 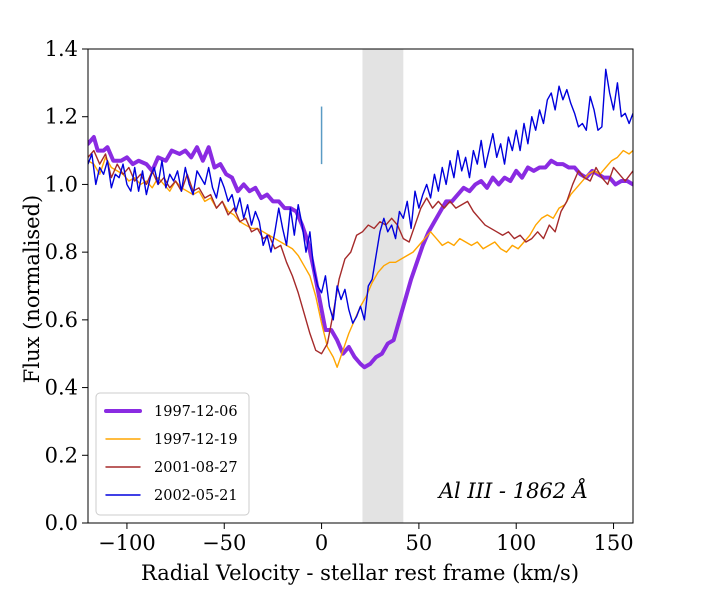 I want to click on x-tick-label: 150, so click(x=613, y=543).